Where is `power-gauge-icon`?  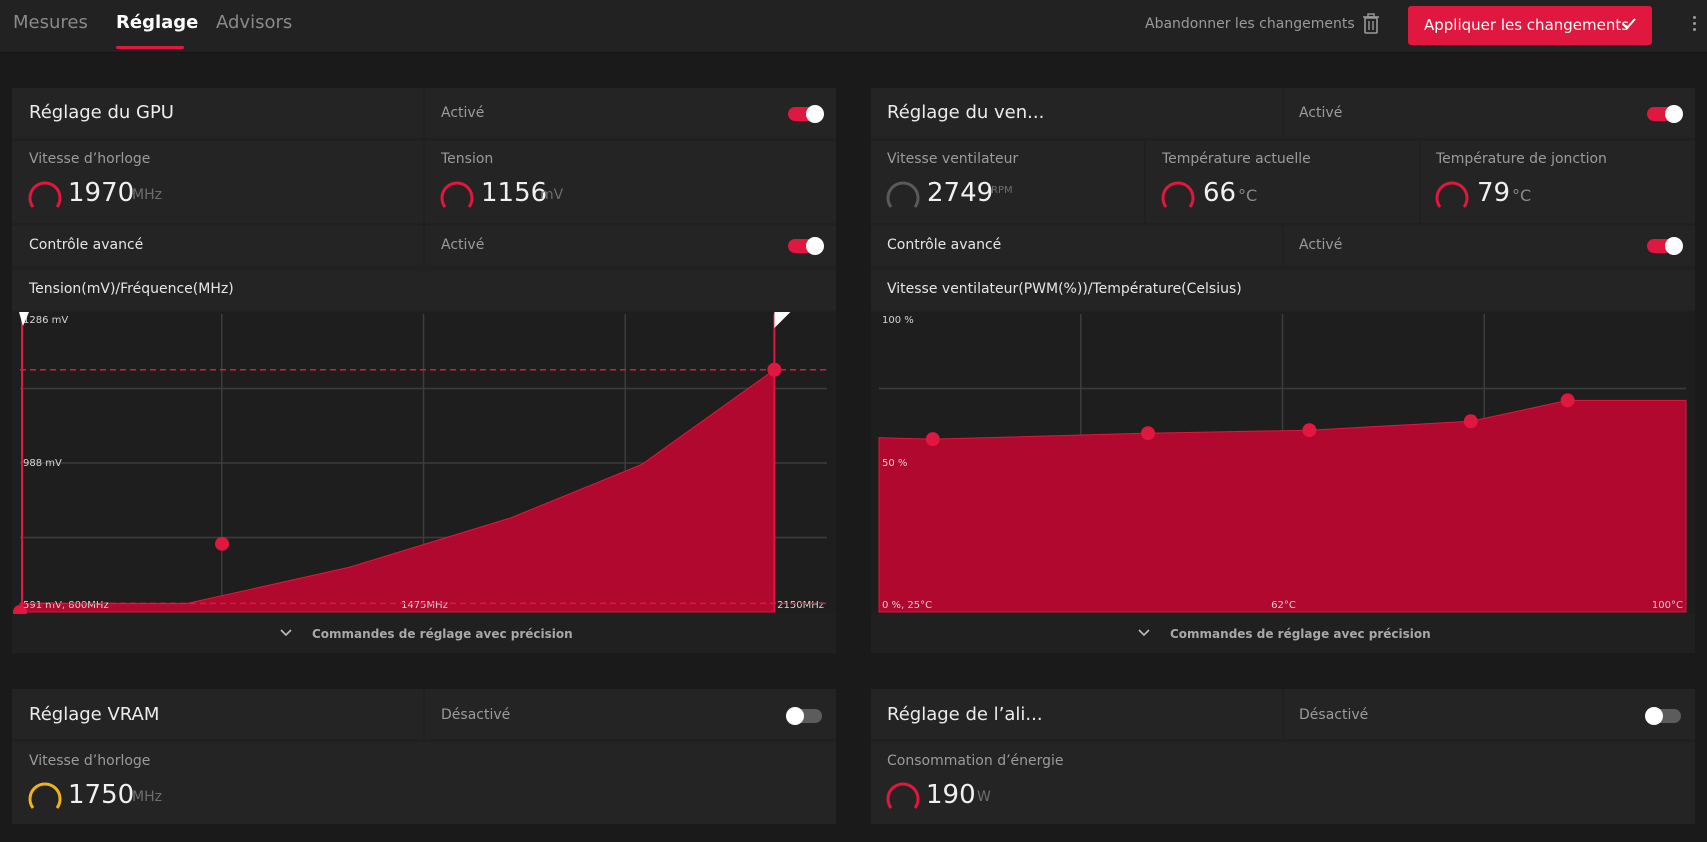 power-gauge-icon is located at coordinates (903, 795).